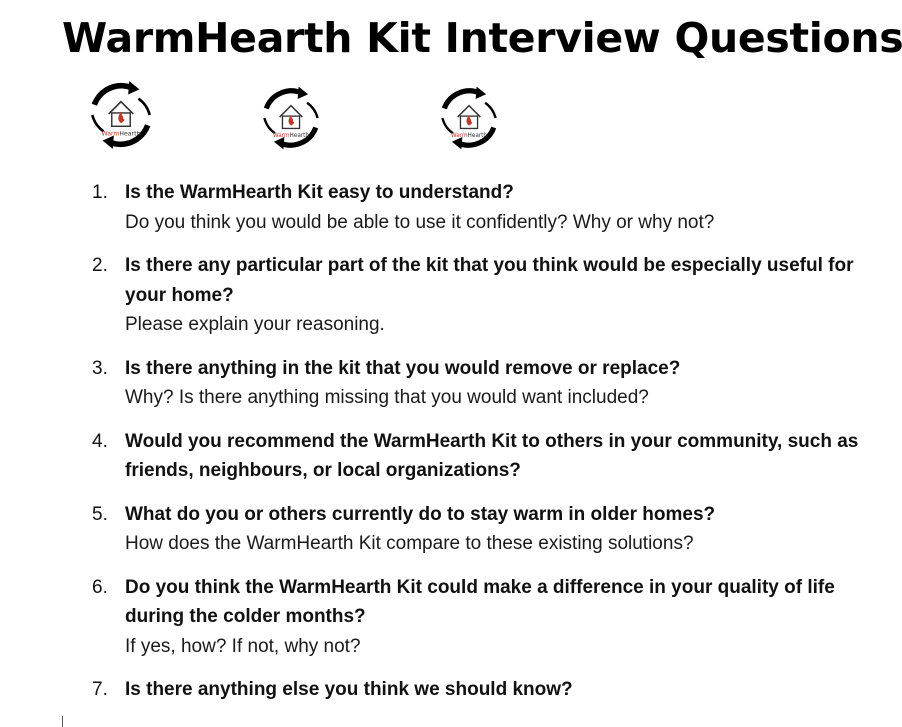 This screenshot has height=727, width=902. Describe the element at coordinates (100, 368) in the screenshot. I see `question-number: 3.` at that location.